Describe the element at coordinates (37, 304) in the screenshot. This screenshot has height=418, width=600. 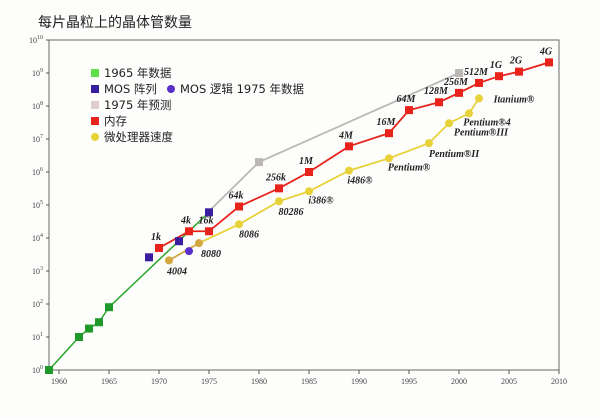
I see `y-tick-label: 10²` at that location.